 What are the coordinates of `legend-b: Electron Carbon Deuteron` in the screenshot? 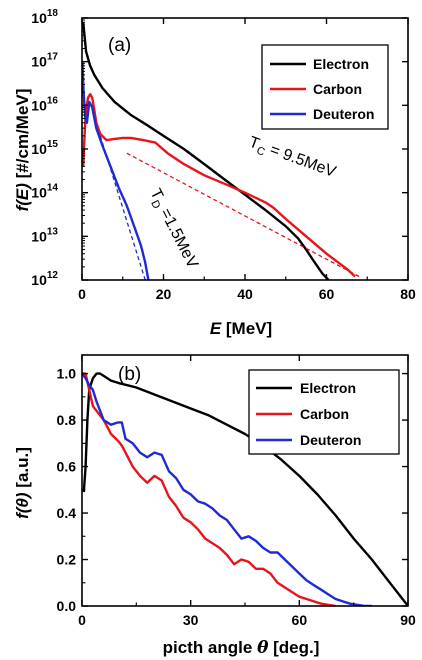 It's located at (324, 412).